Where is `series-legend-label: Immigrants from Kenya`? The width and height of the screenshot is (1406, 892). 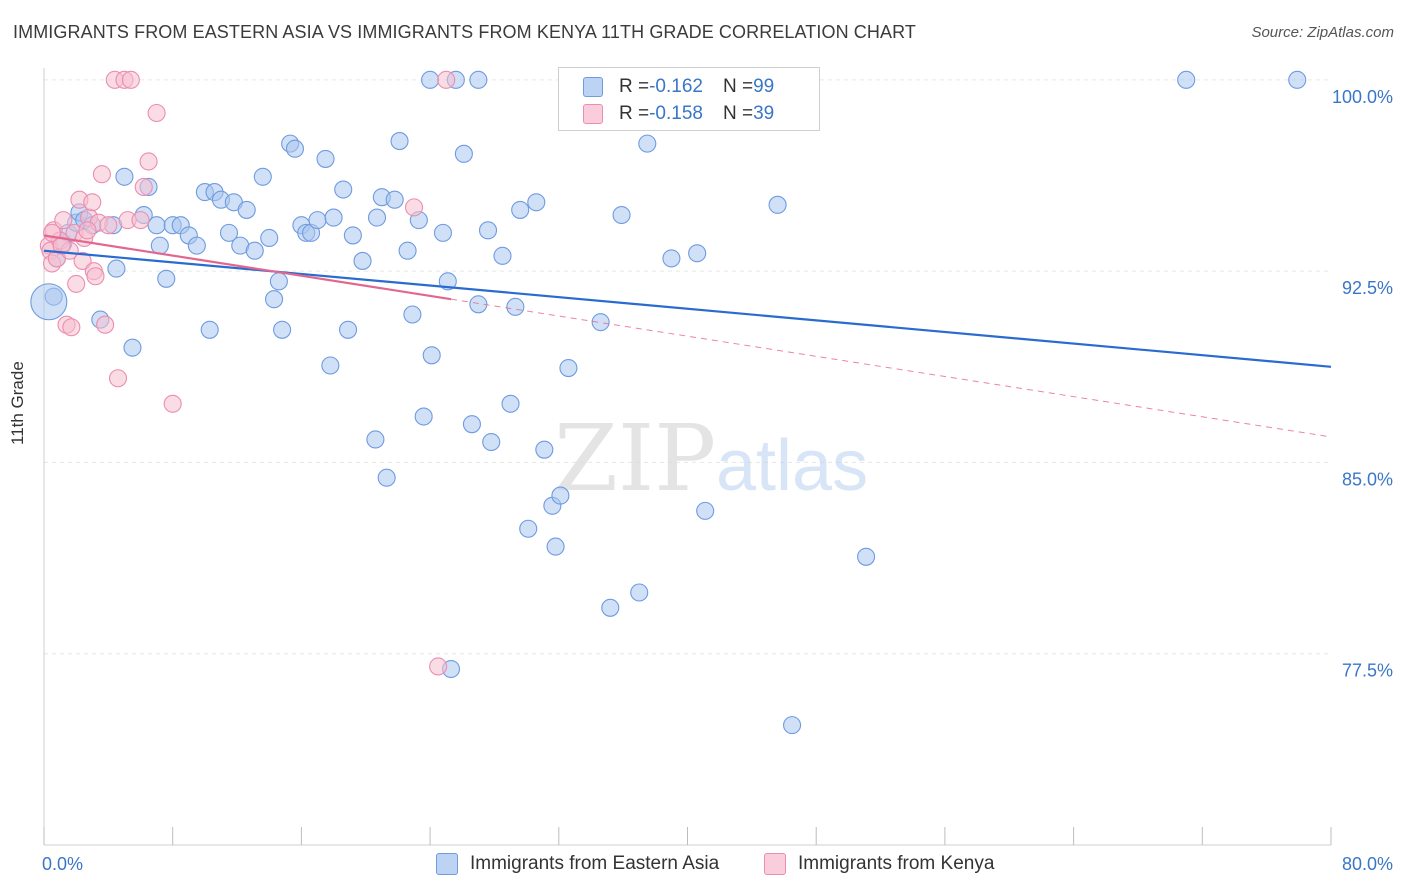 series-legend-label: Immigrants from Kenya is located at coordinates (896, 863).